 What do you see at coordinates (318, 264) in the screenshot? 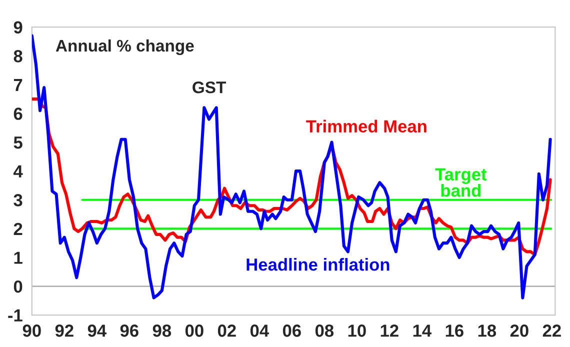
I see `series-label: Headline inflation` at bounding box center [318, 264].